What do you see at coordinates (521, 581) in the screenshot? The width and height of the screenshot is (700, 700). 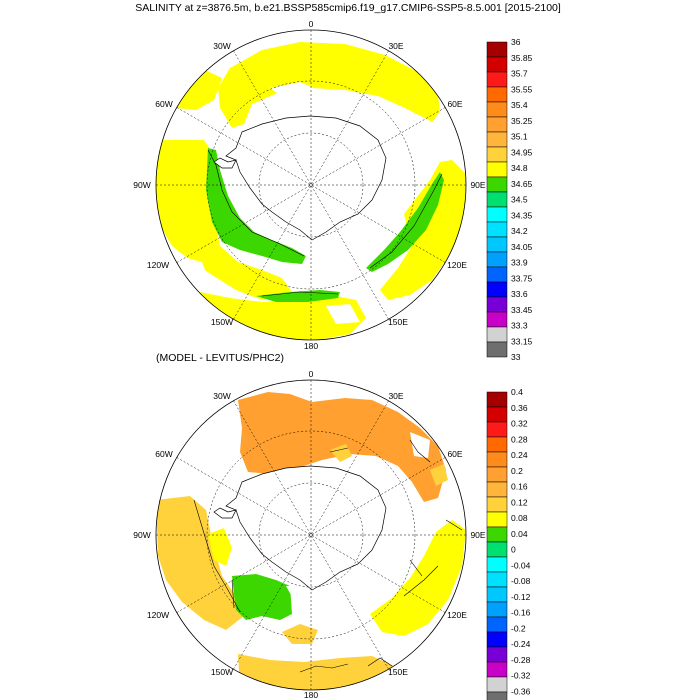 I see `colorbar-label: -0.08` at bounding box center [521, 581].